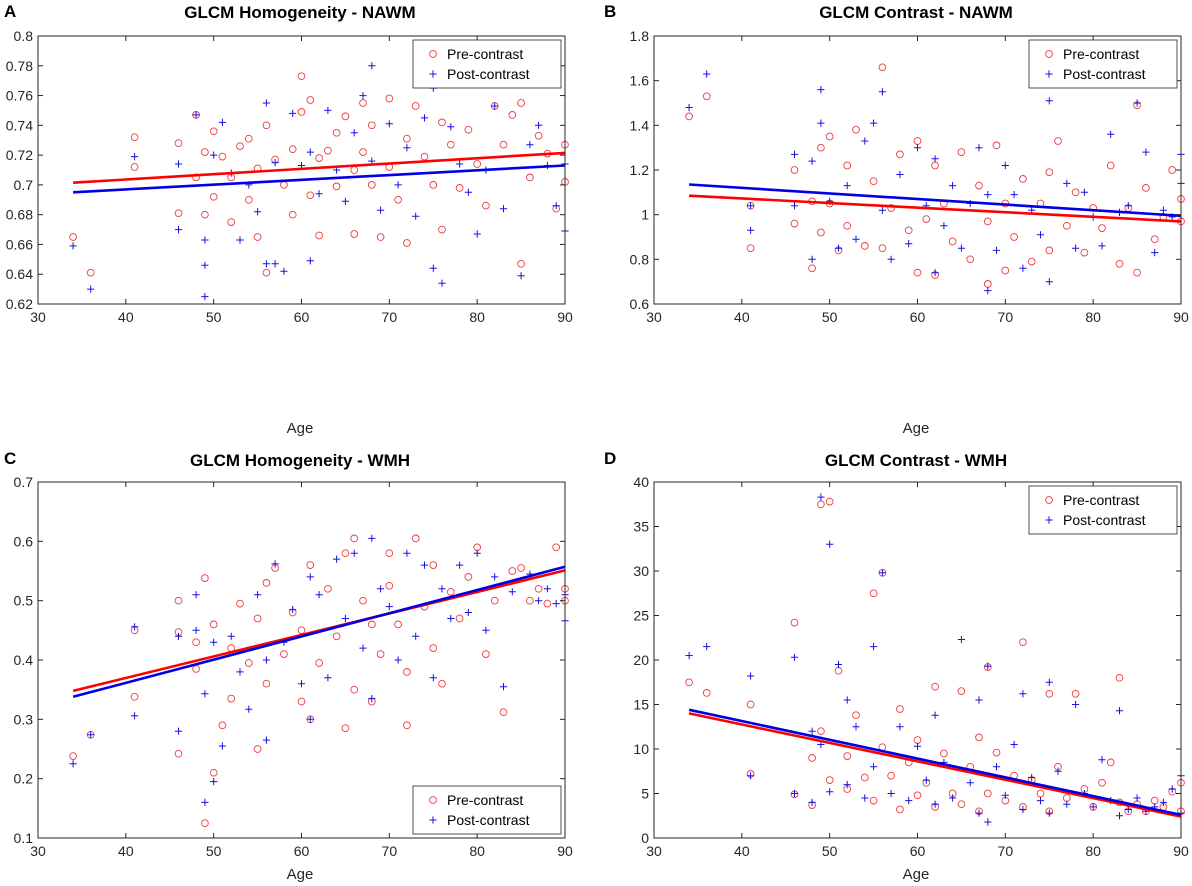 This screenshot has width=1192, height=886. I want to click on y-tick-label: 0.6, so click(24, 541).